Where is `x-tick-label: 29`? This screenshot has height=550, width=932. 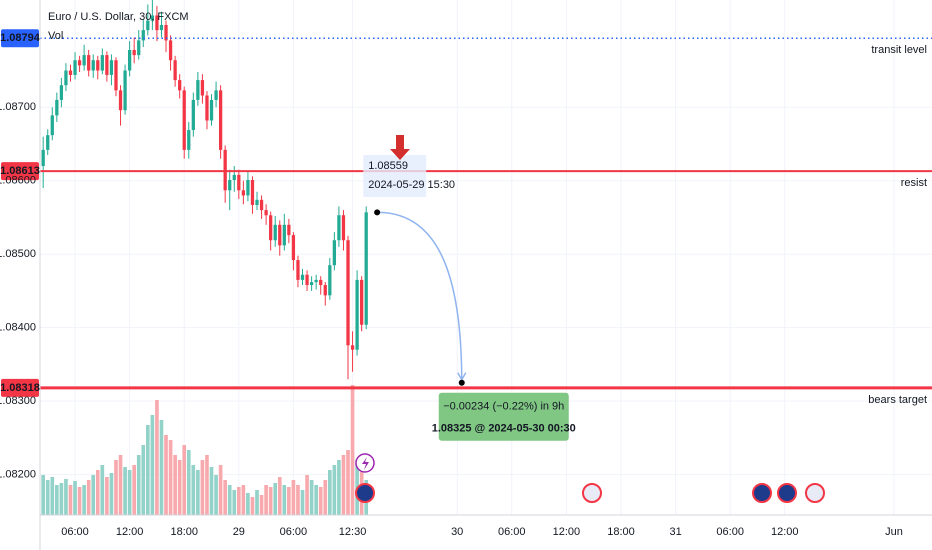 x-tick-label: 29 is located at coordinates (239, 532).